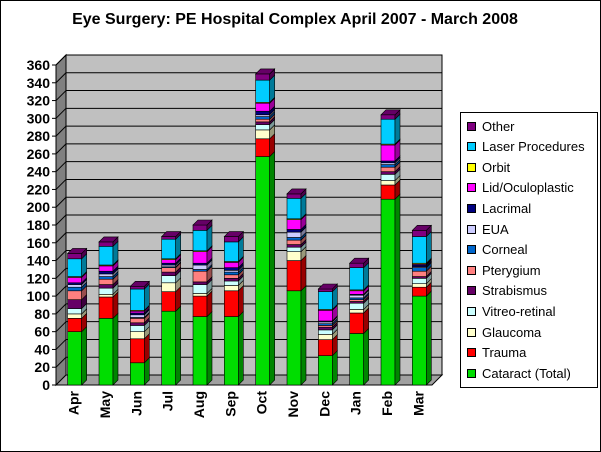  I want to click on bar-dec-top, so click(328, 286).